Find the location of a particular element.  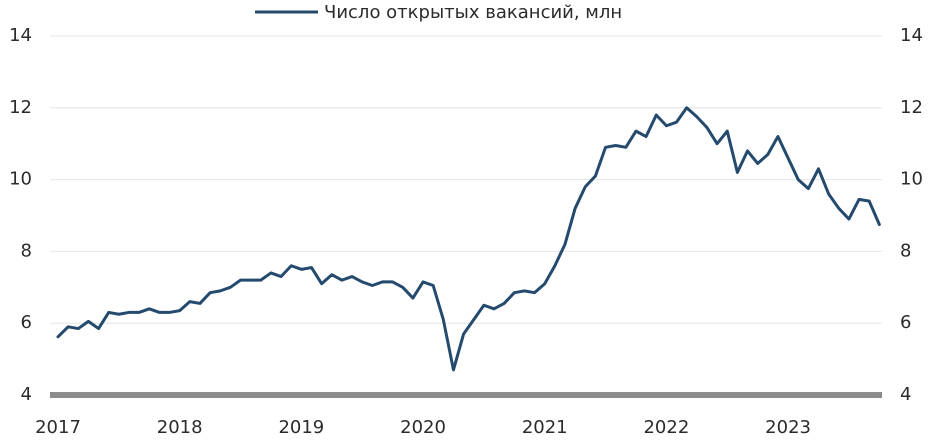

y-tick-label: 12 is located at coordinates (20, 107).